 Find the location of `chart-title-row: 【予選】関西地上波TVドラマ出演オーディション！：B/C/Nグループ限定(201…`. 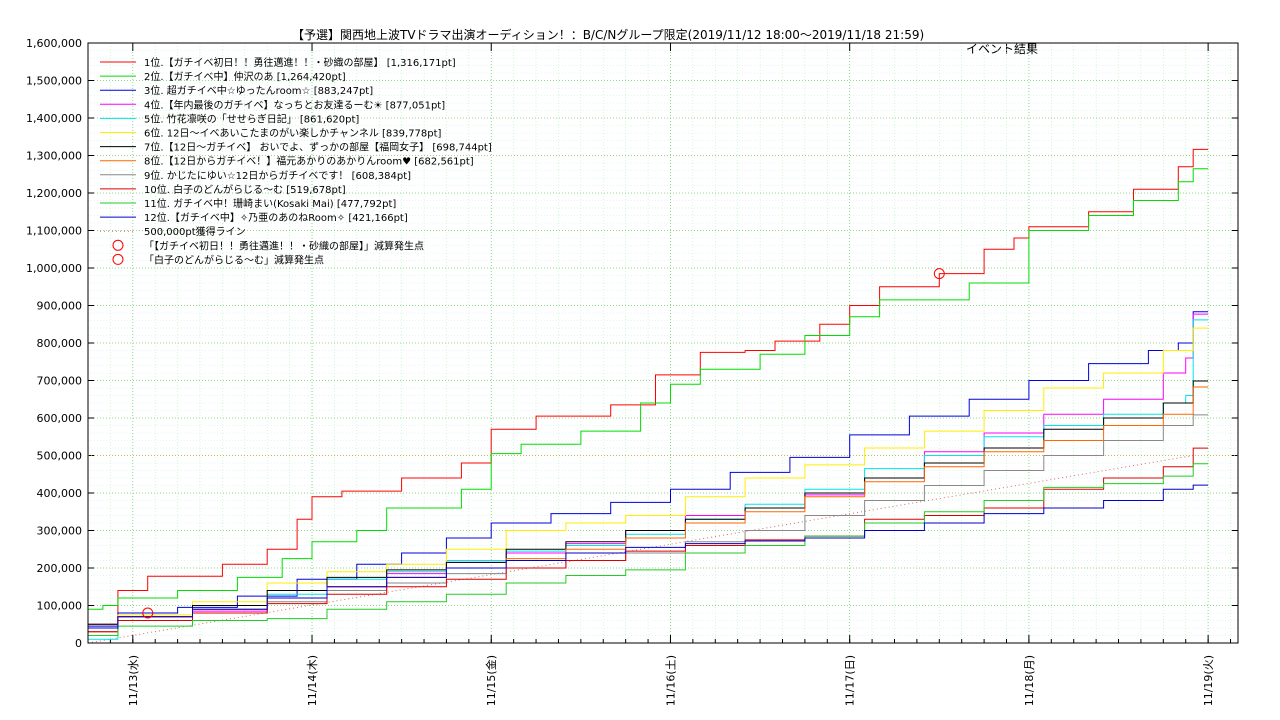

chart-title-row: 【予選】関西地上波TVドラマ出演オーディション！：B/C/Nグループ限定(201… is located at coordinates (640, 34).